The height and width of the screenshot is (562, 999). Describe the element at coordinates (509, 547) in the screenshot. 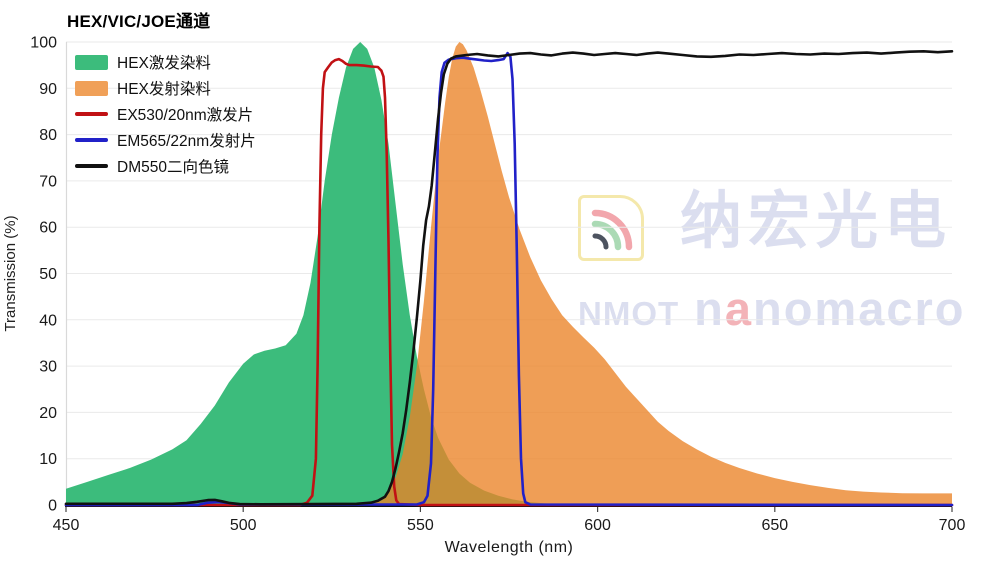

I see `x-axis-title: Wavelength (nm)` at that location.